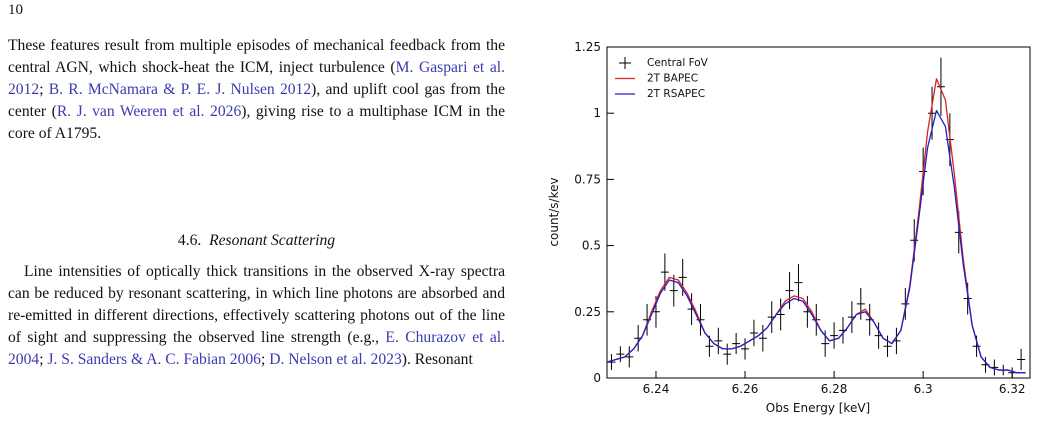  What do you see at coordinates (672, 79) in the screenshot?
I see `legend-label: 2T BAPEC` at bounding box center [672, 79].